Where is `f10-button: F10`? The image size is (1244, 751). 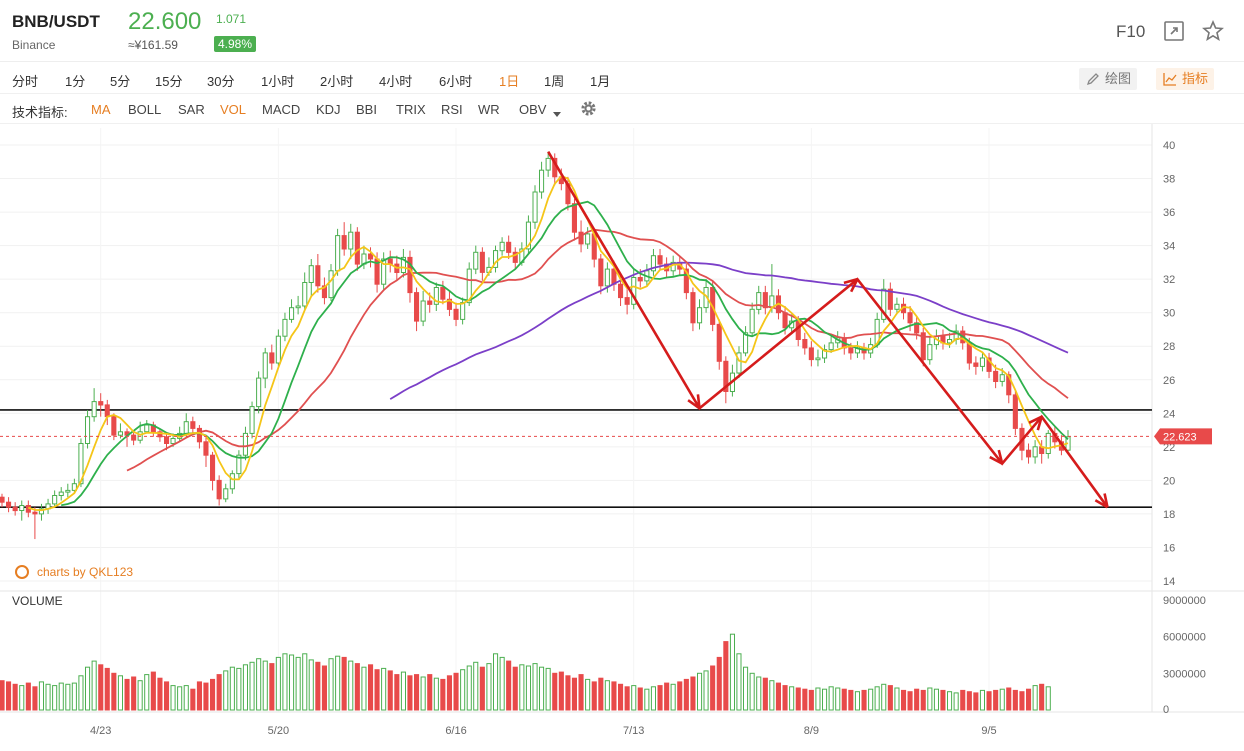
f10-button: F10 is located at coordinates (1131, 31).